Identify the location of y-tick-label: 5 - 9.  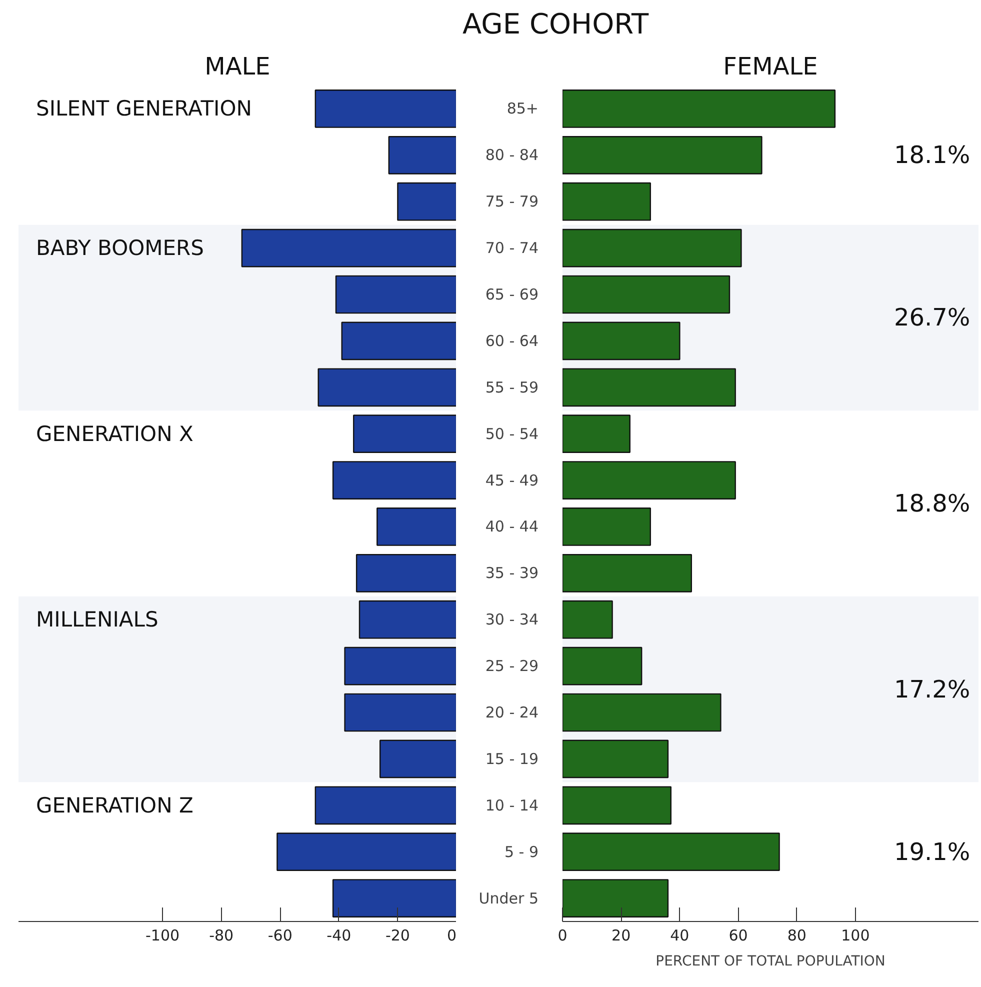
(521, 851).